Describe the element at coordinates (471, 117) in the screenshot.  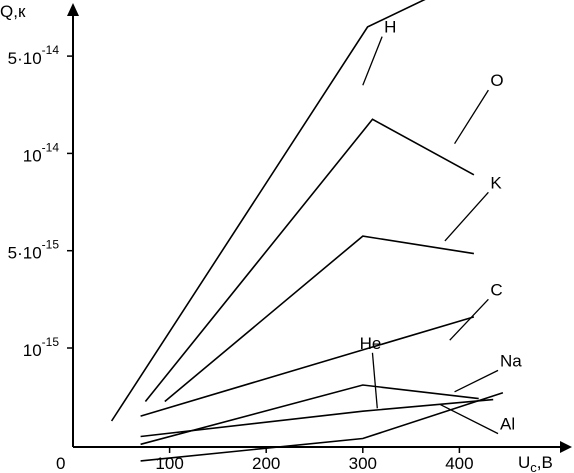
I see `leader-line-o` at that location.